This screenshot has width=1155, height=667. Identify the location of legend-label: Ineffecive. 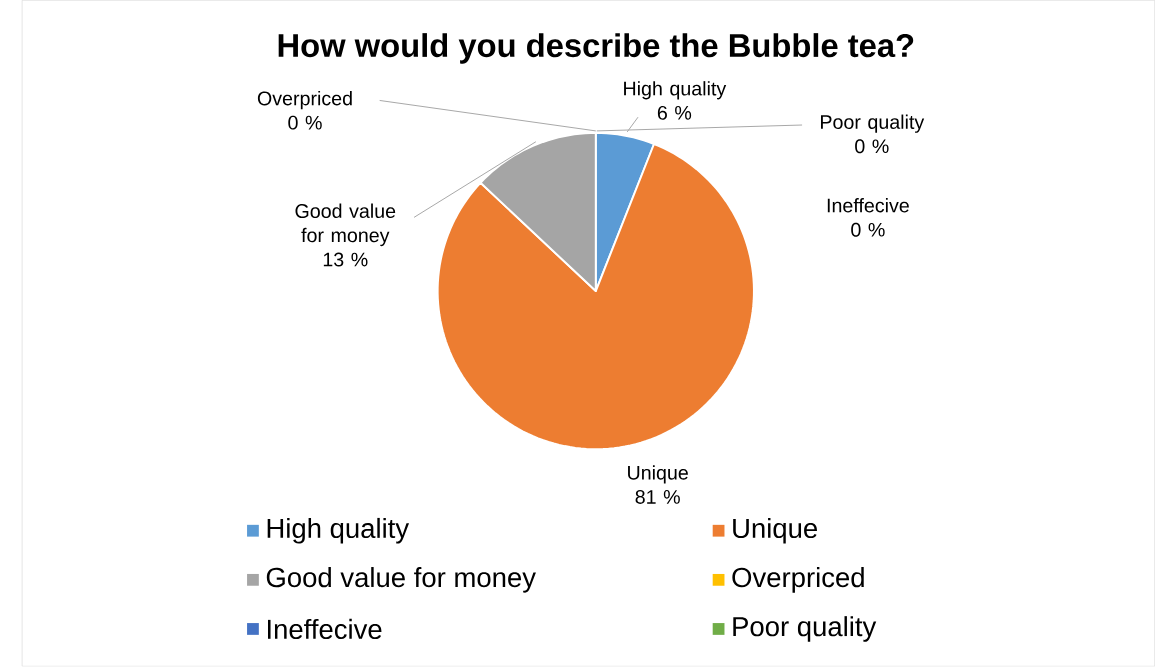
(324, 629).